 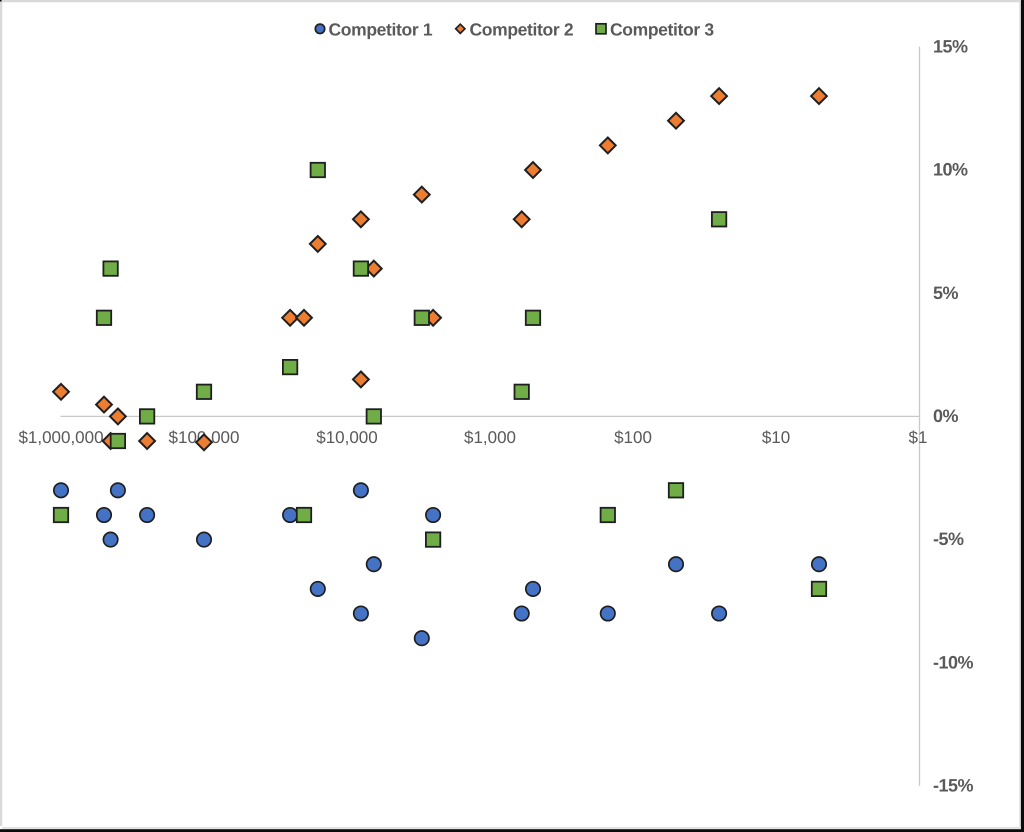 What do you see at coordinates (946, 416) in the screenshot?
I see `svg-text: 0%` at bounding box center [946, 416].